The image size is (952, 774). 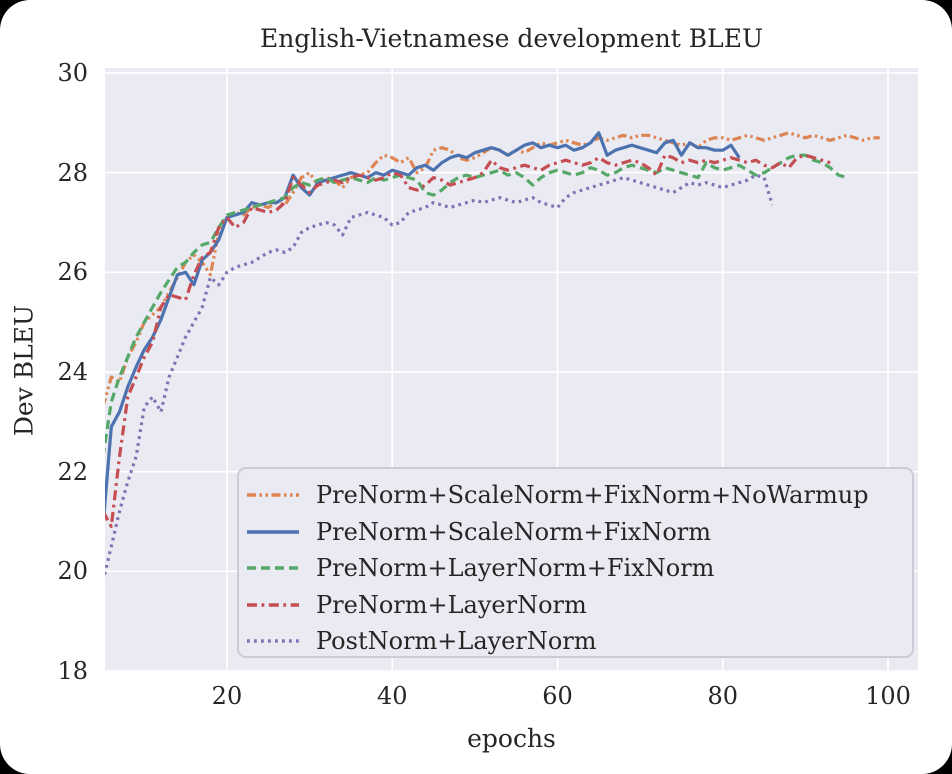 I want to click on x-tick-label: 60, so click(x=557, y=696).